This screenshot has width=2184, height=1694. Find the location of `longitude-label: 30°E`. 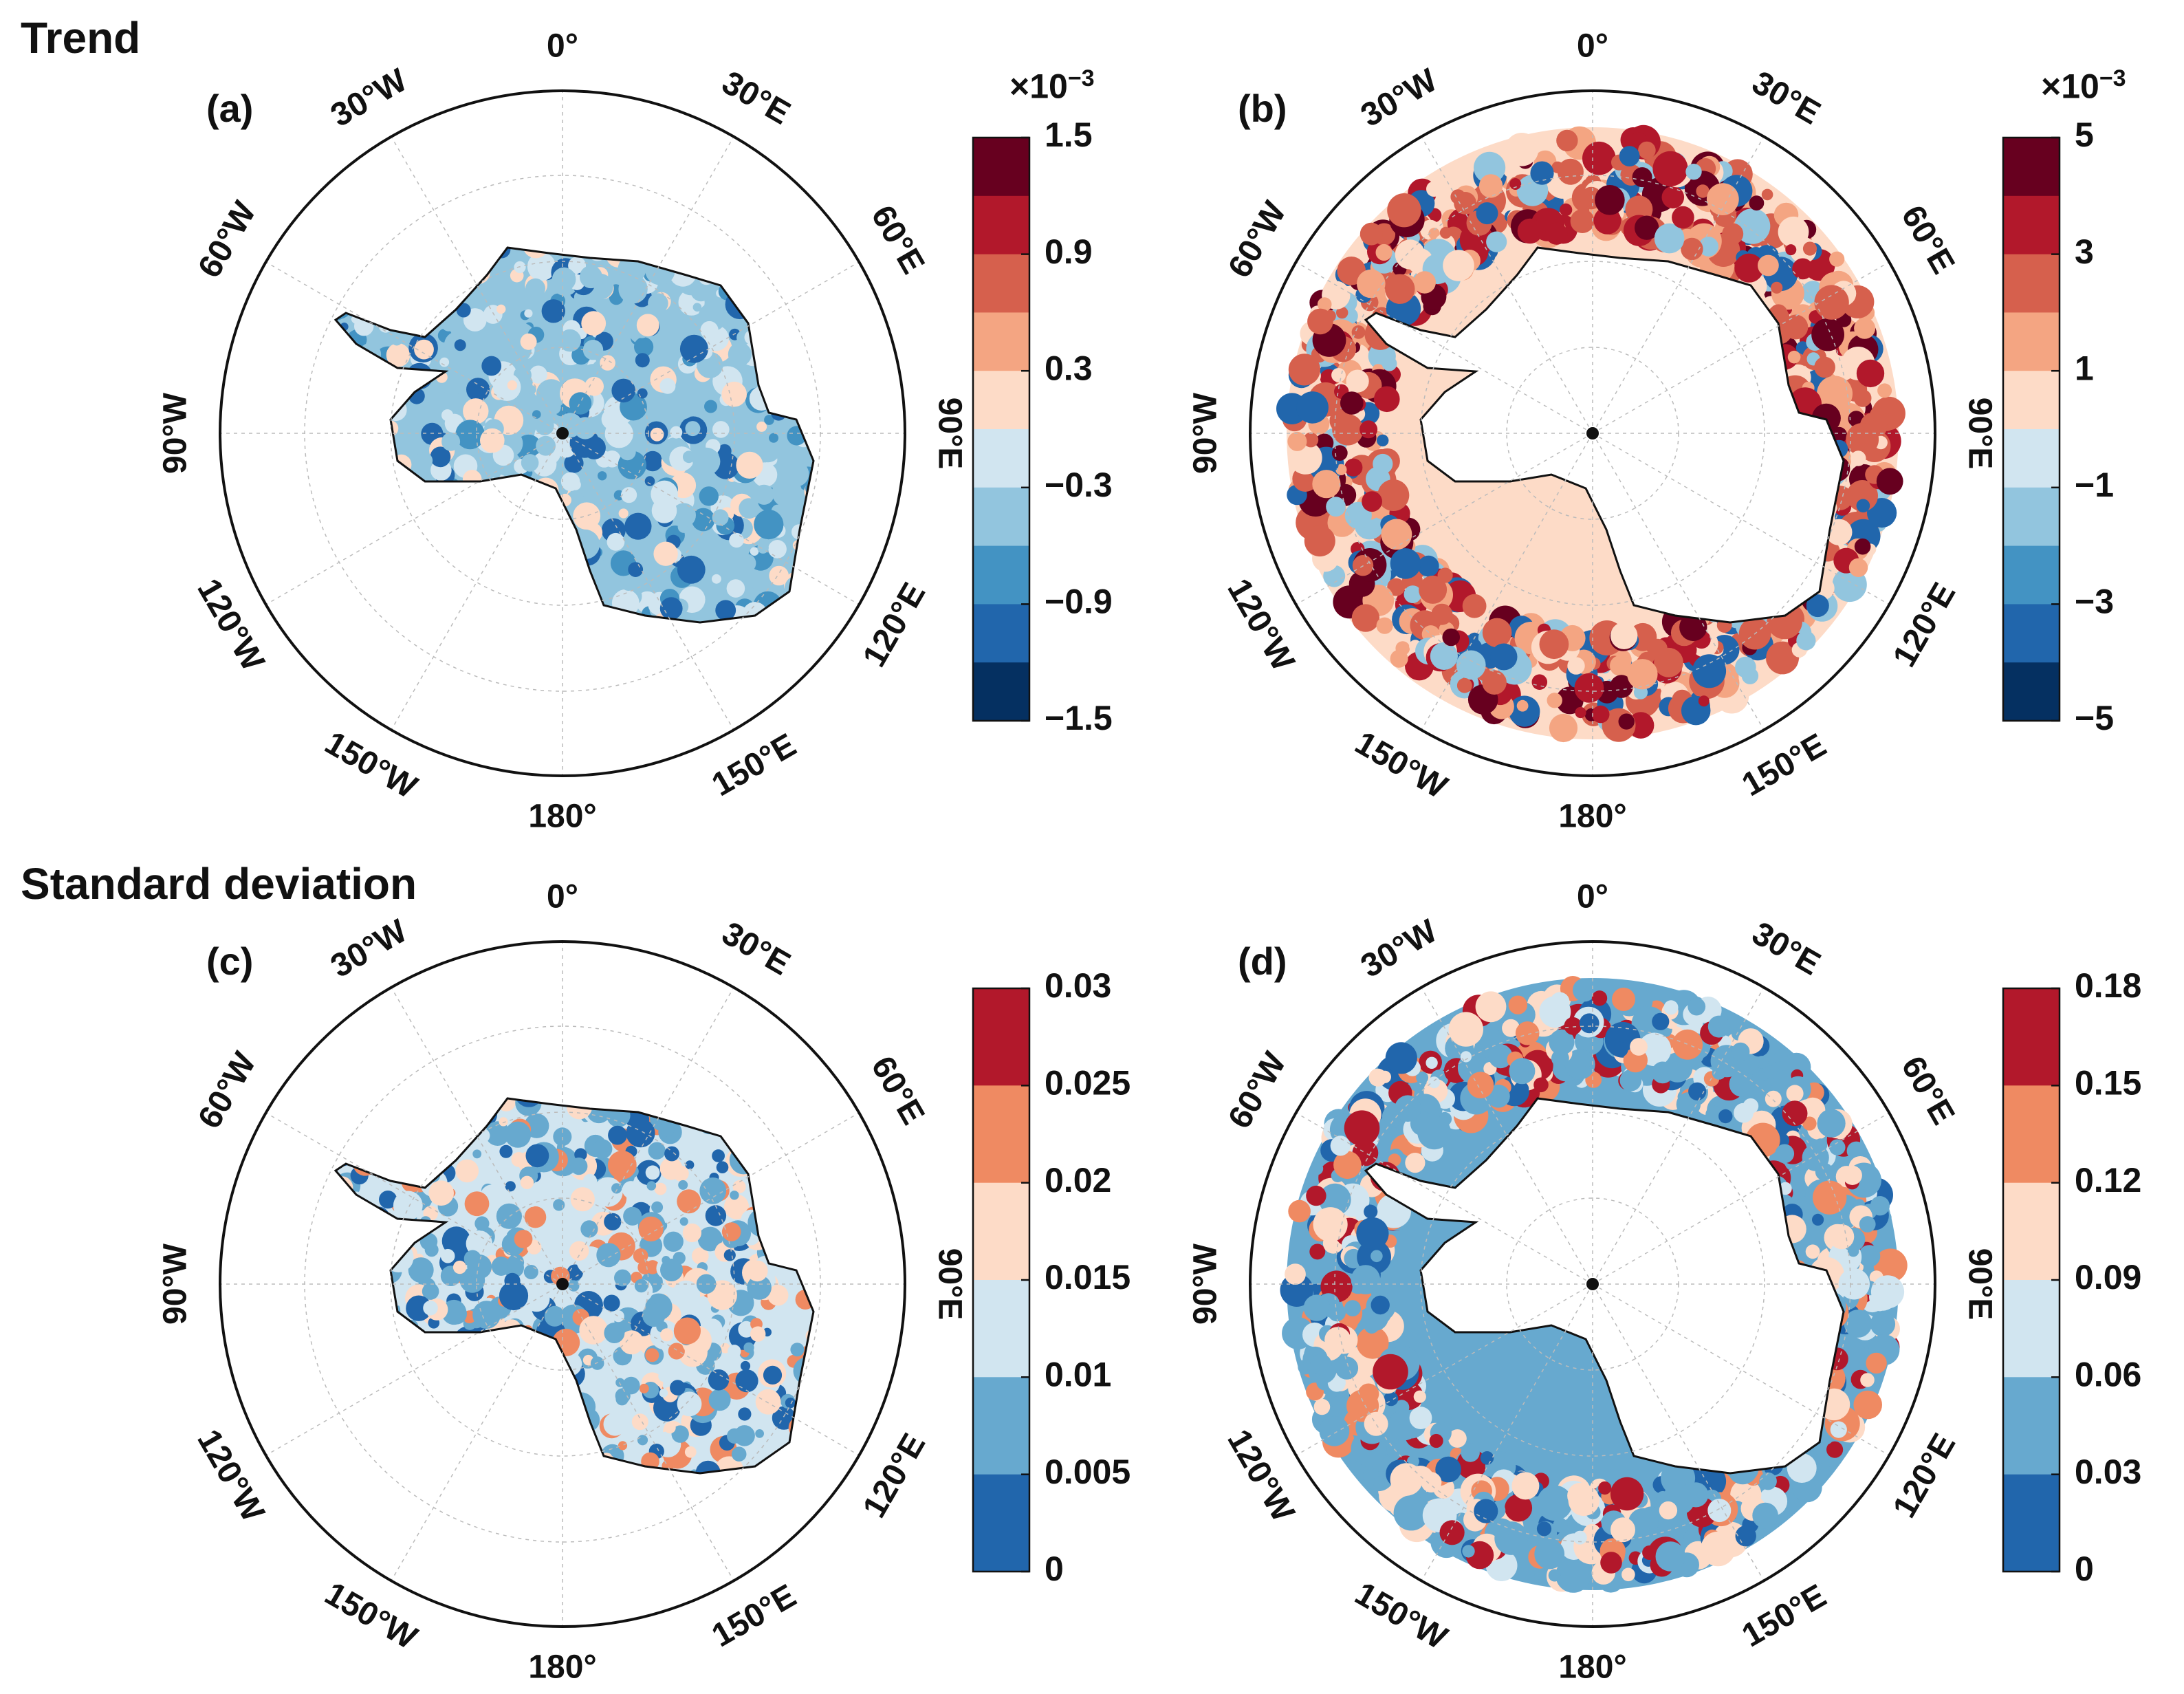

longitude-label: 30°E is located at coordinates (1786, 948).